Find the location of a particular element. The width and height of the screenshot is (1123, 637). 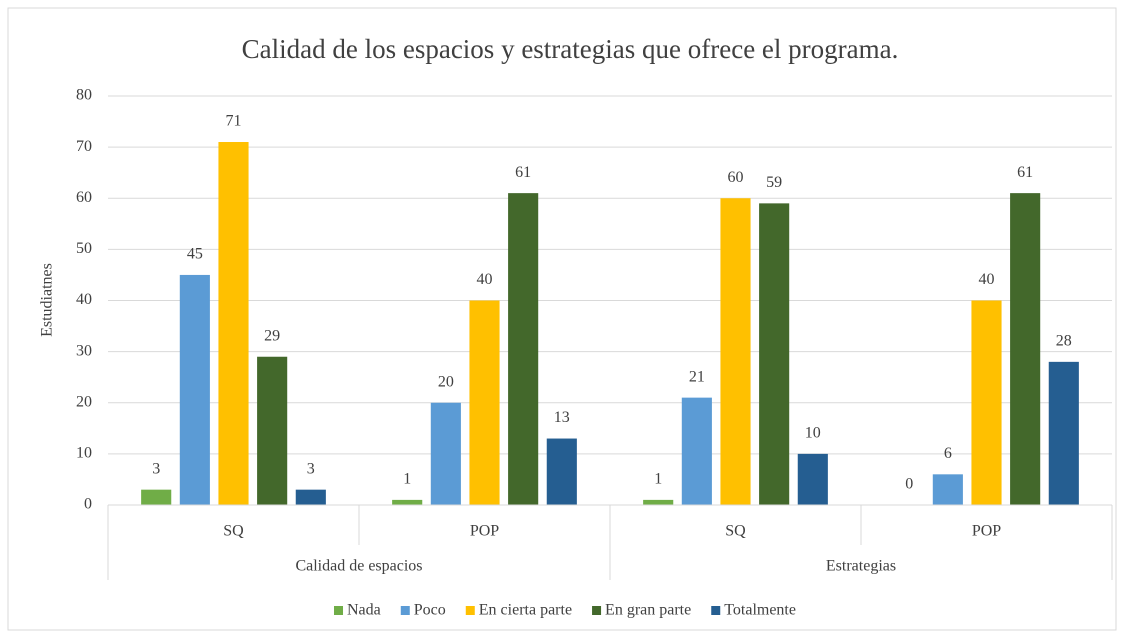

value-label: 13 is located at coordinates (562, 417).